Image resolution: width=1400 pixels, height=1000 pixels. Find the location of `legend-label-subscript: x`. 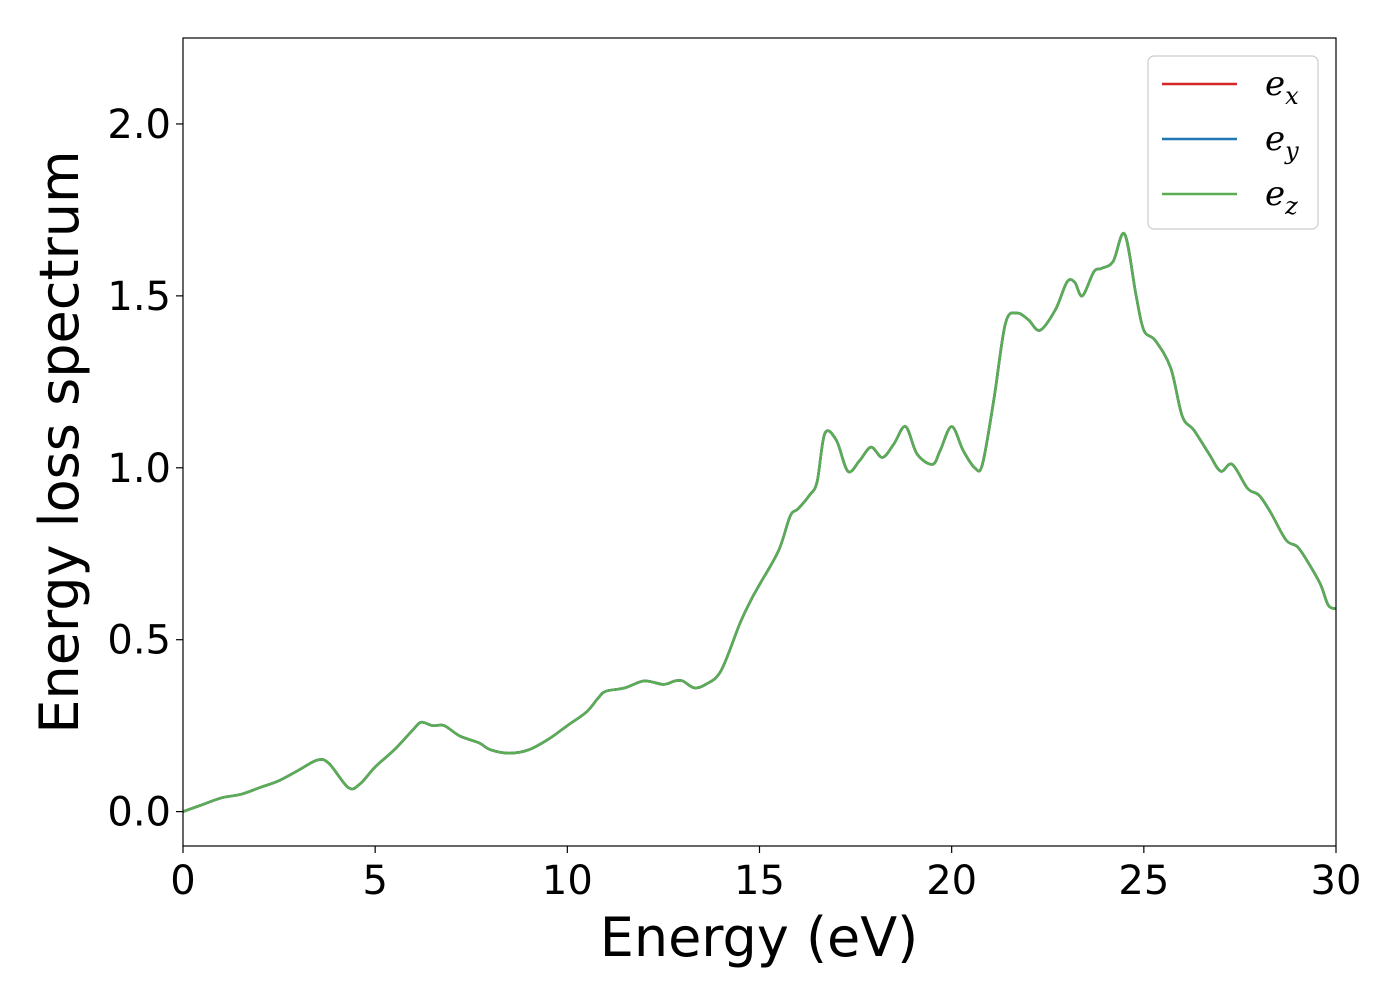

legend-label-subscript: x is located at coordinates (1292, 96).